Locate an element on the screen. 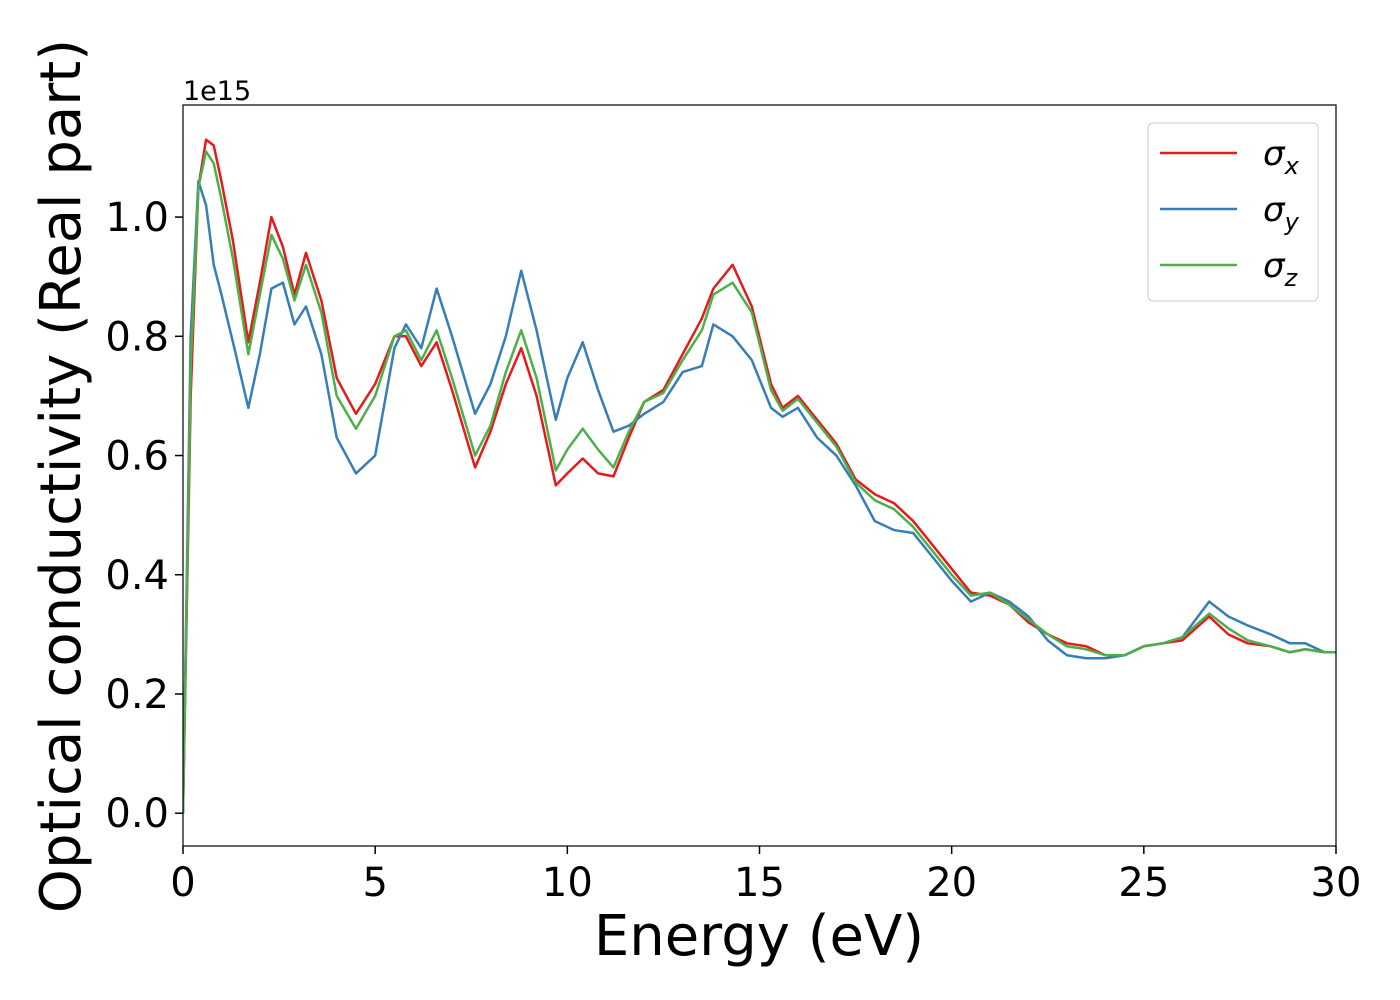 The width and height of the screenshot is (1400, 1000). x-tick-label: 25 is located at coordinates (1143, 883).